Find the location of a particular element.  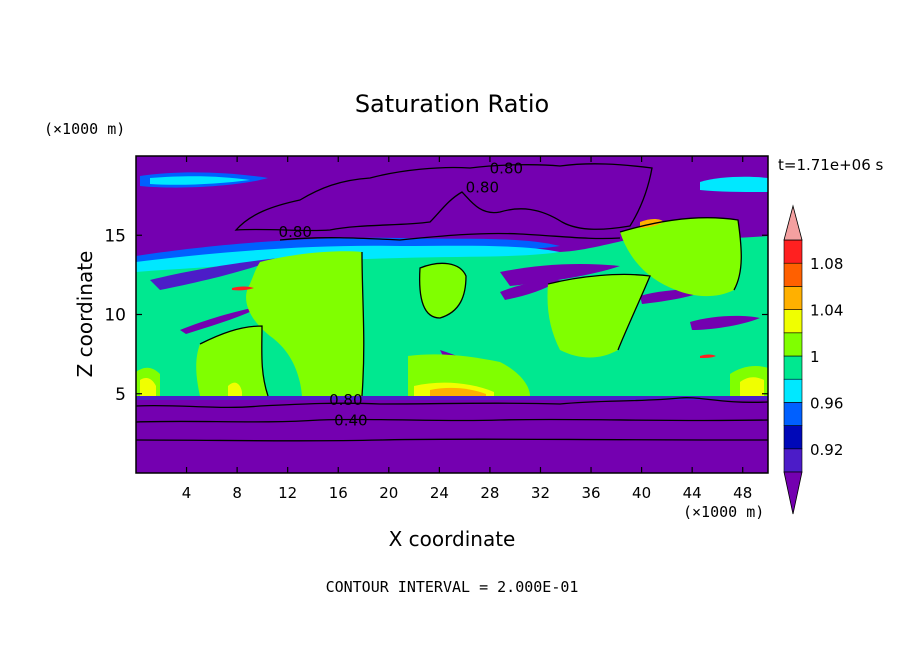

contour-line-bottom is located at coordinates (452, 440).